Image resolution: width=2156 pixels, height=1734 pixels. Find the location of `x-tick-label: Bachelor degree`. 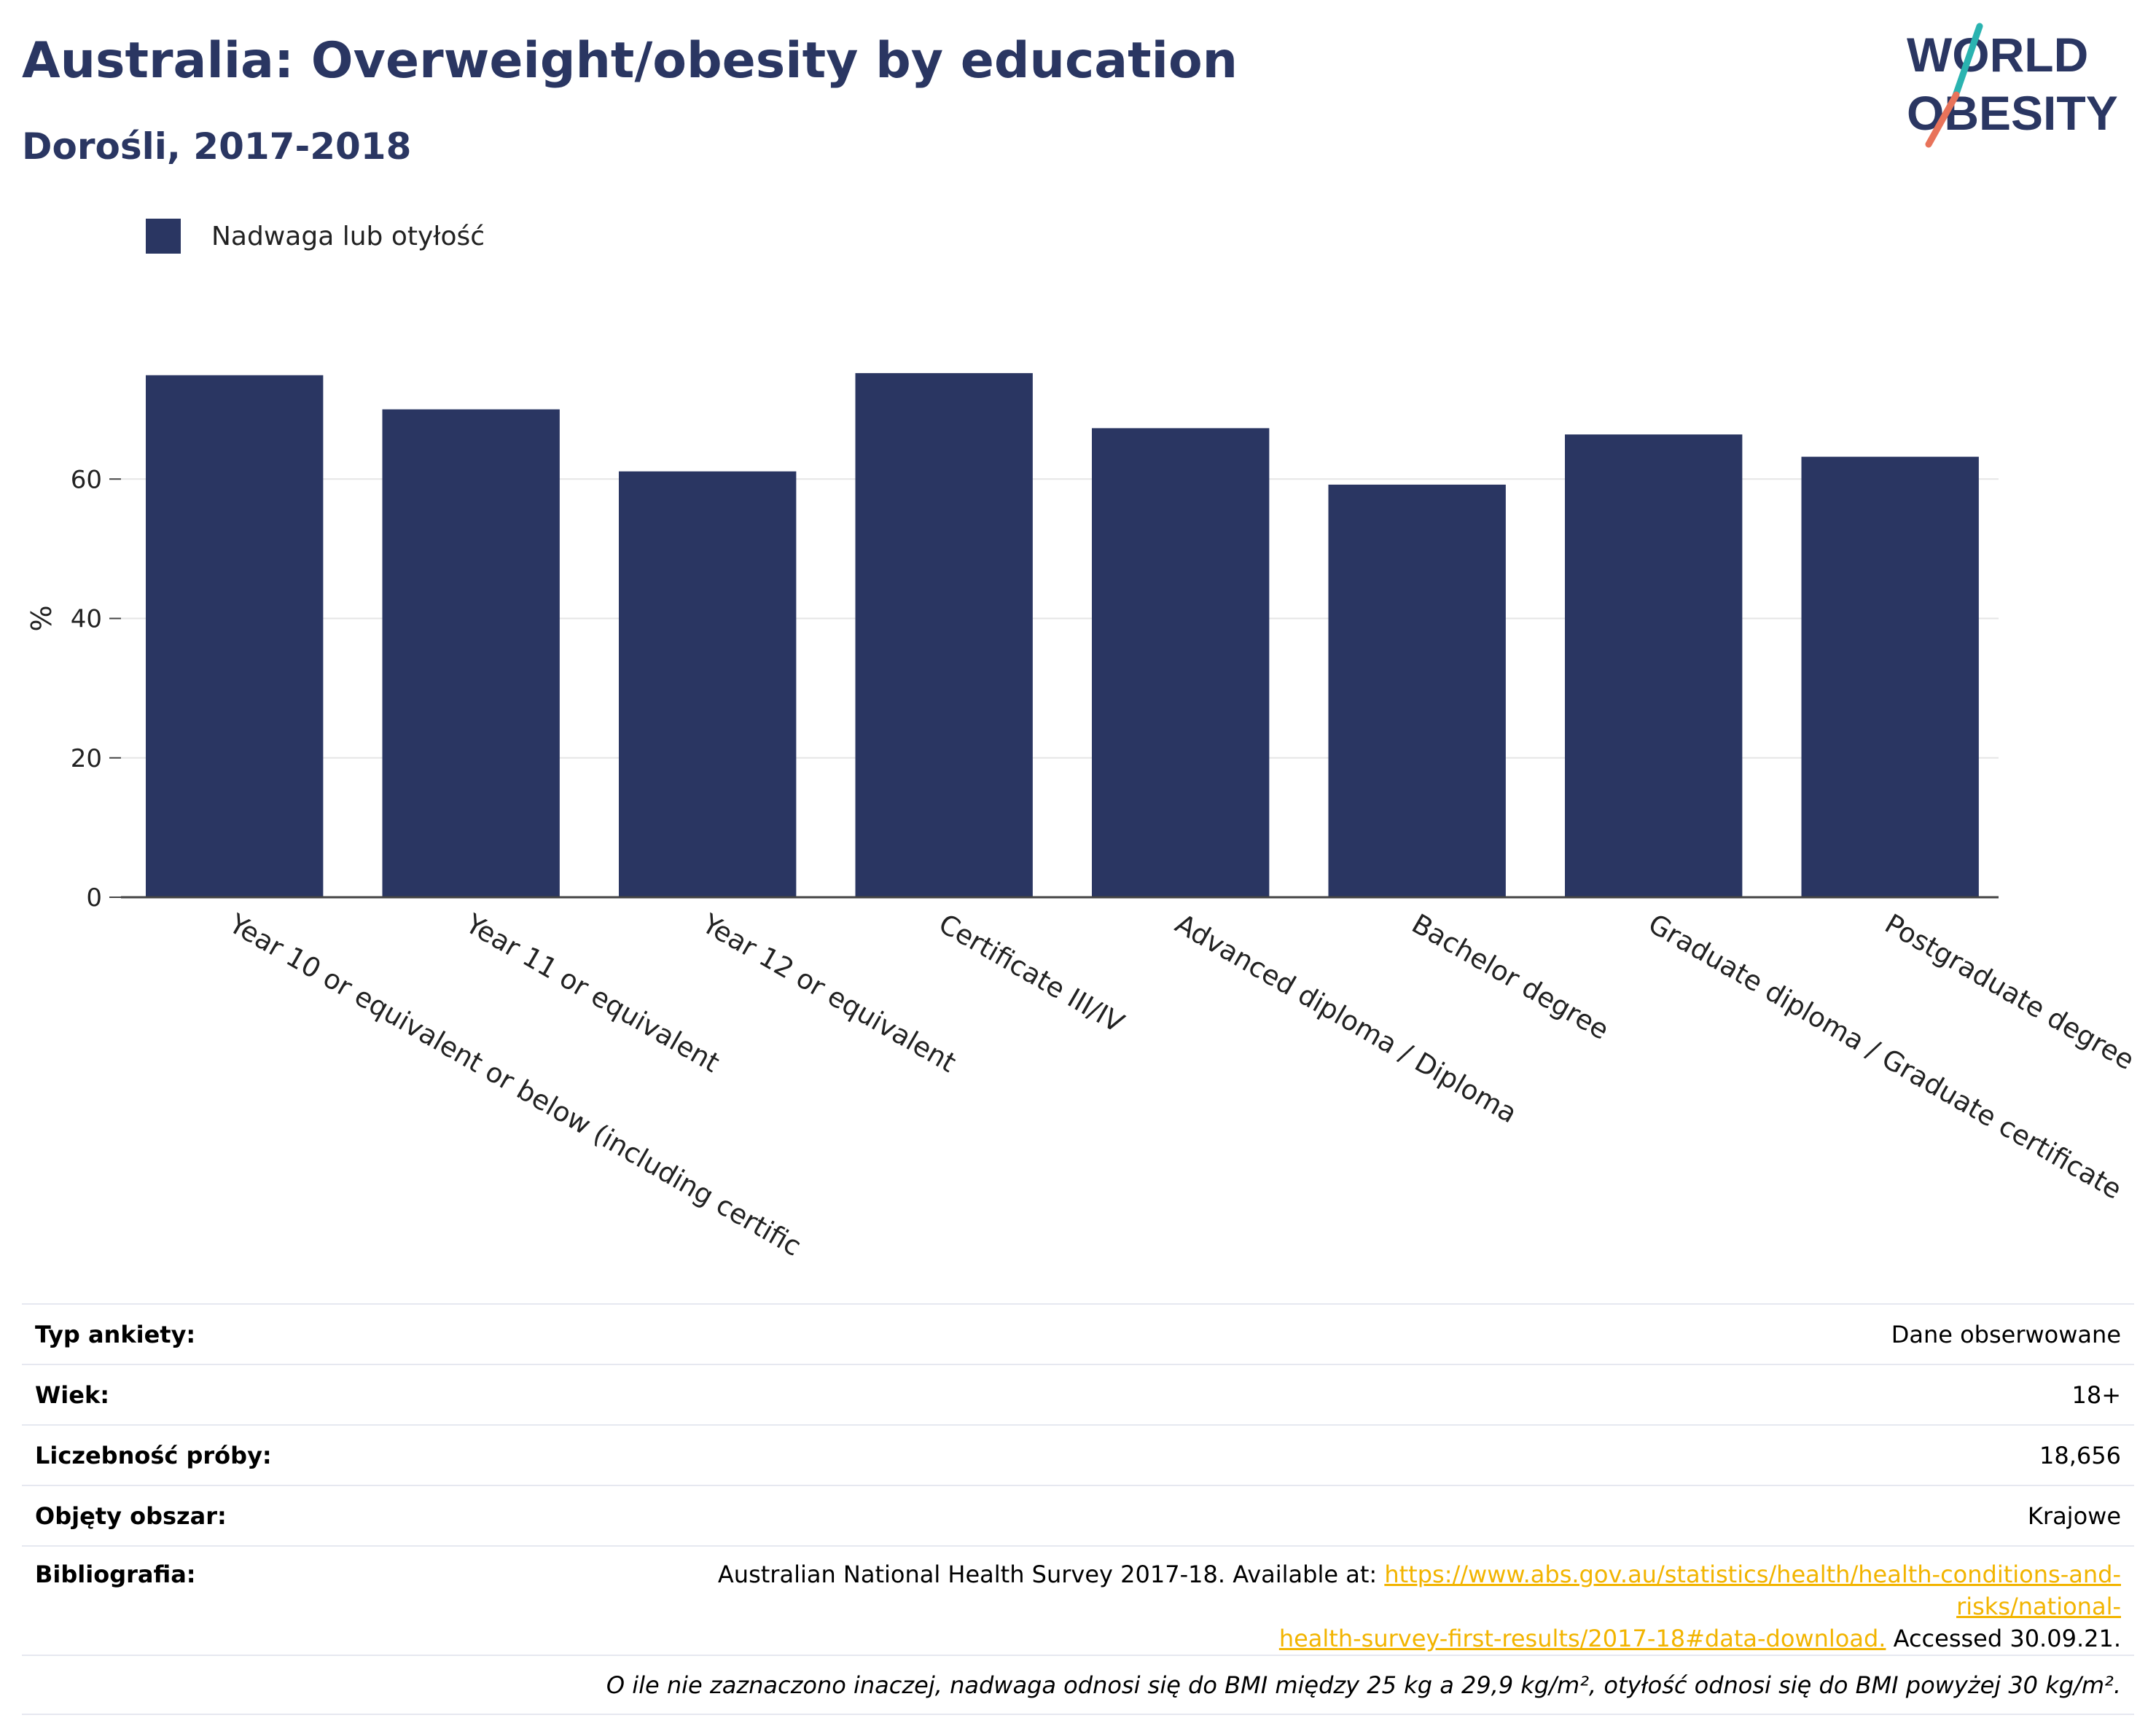

x-tick-label: Bachelor degree is located at coordinates (1511, 977).